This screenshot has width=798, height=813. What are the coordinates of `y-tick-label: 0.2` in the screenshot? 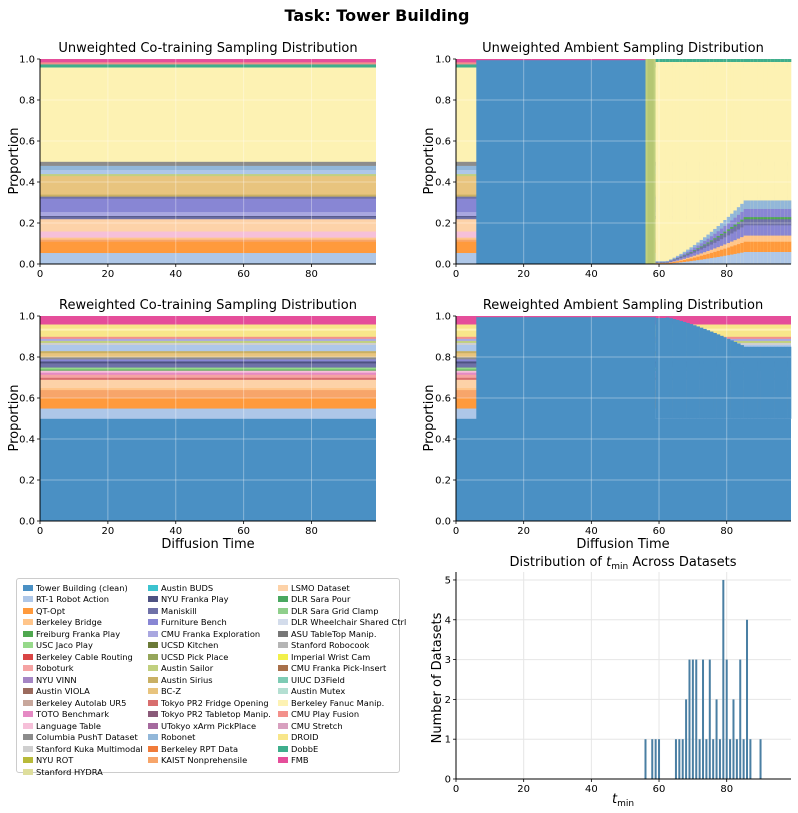 It's located at (443, 481).